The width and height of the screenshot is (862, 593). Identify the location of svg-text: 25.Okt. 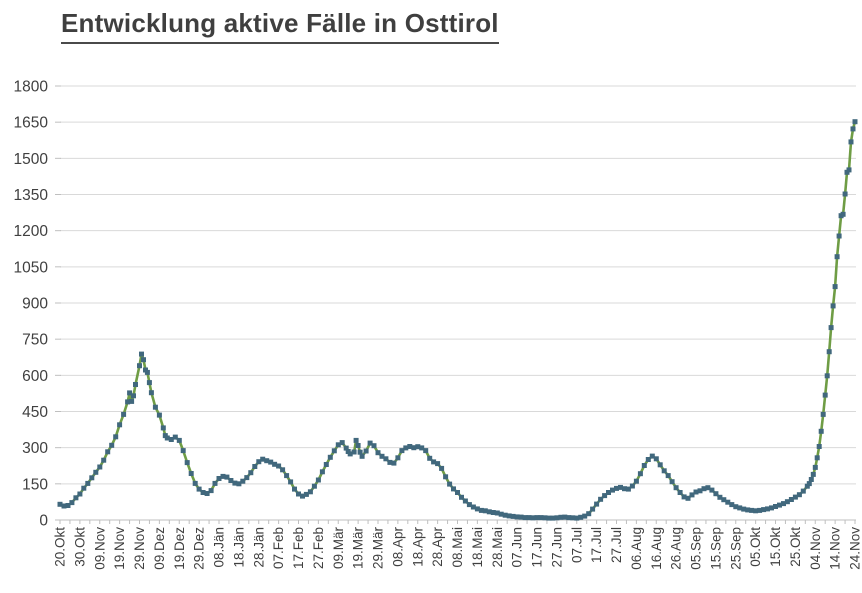
(795, 547).